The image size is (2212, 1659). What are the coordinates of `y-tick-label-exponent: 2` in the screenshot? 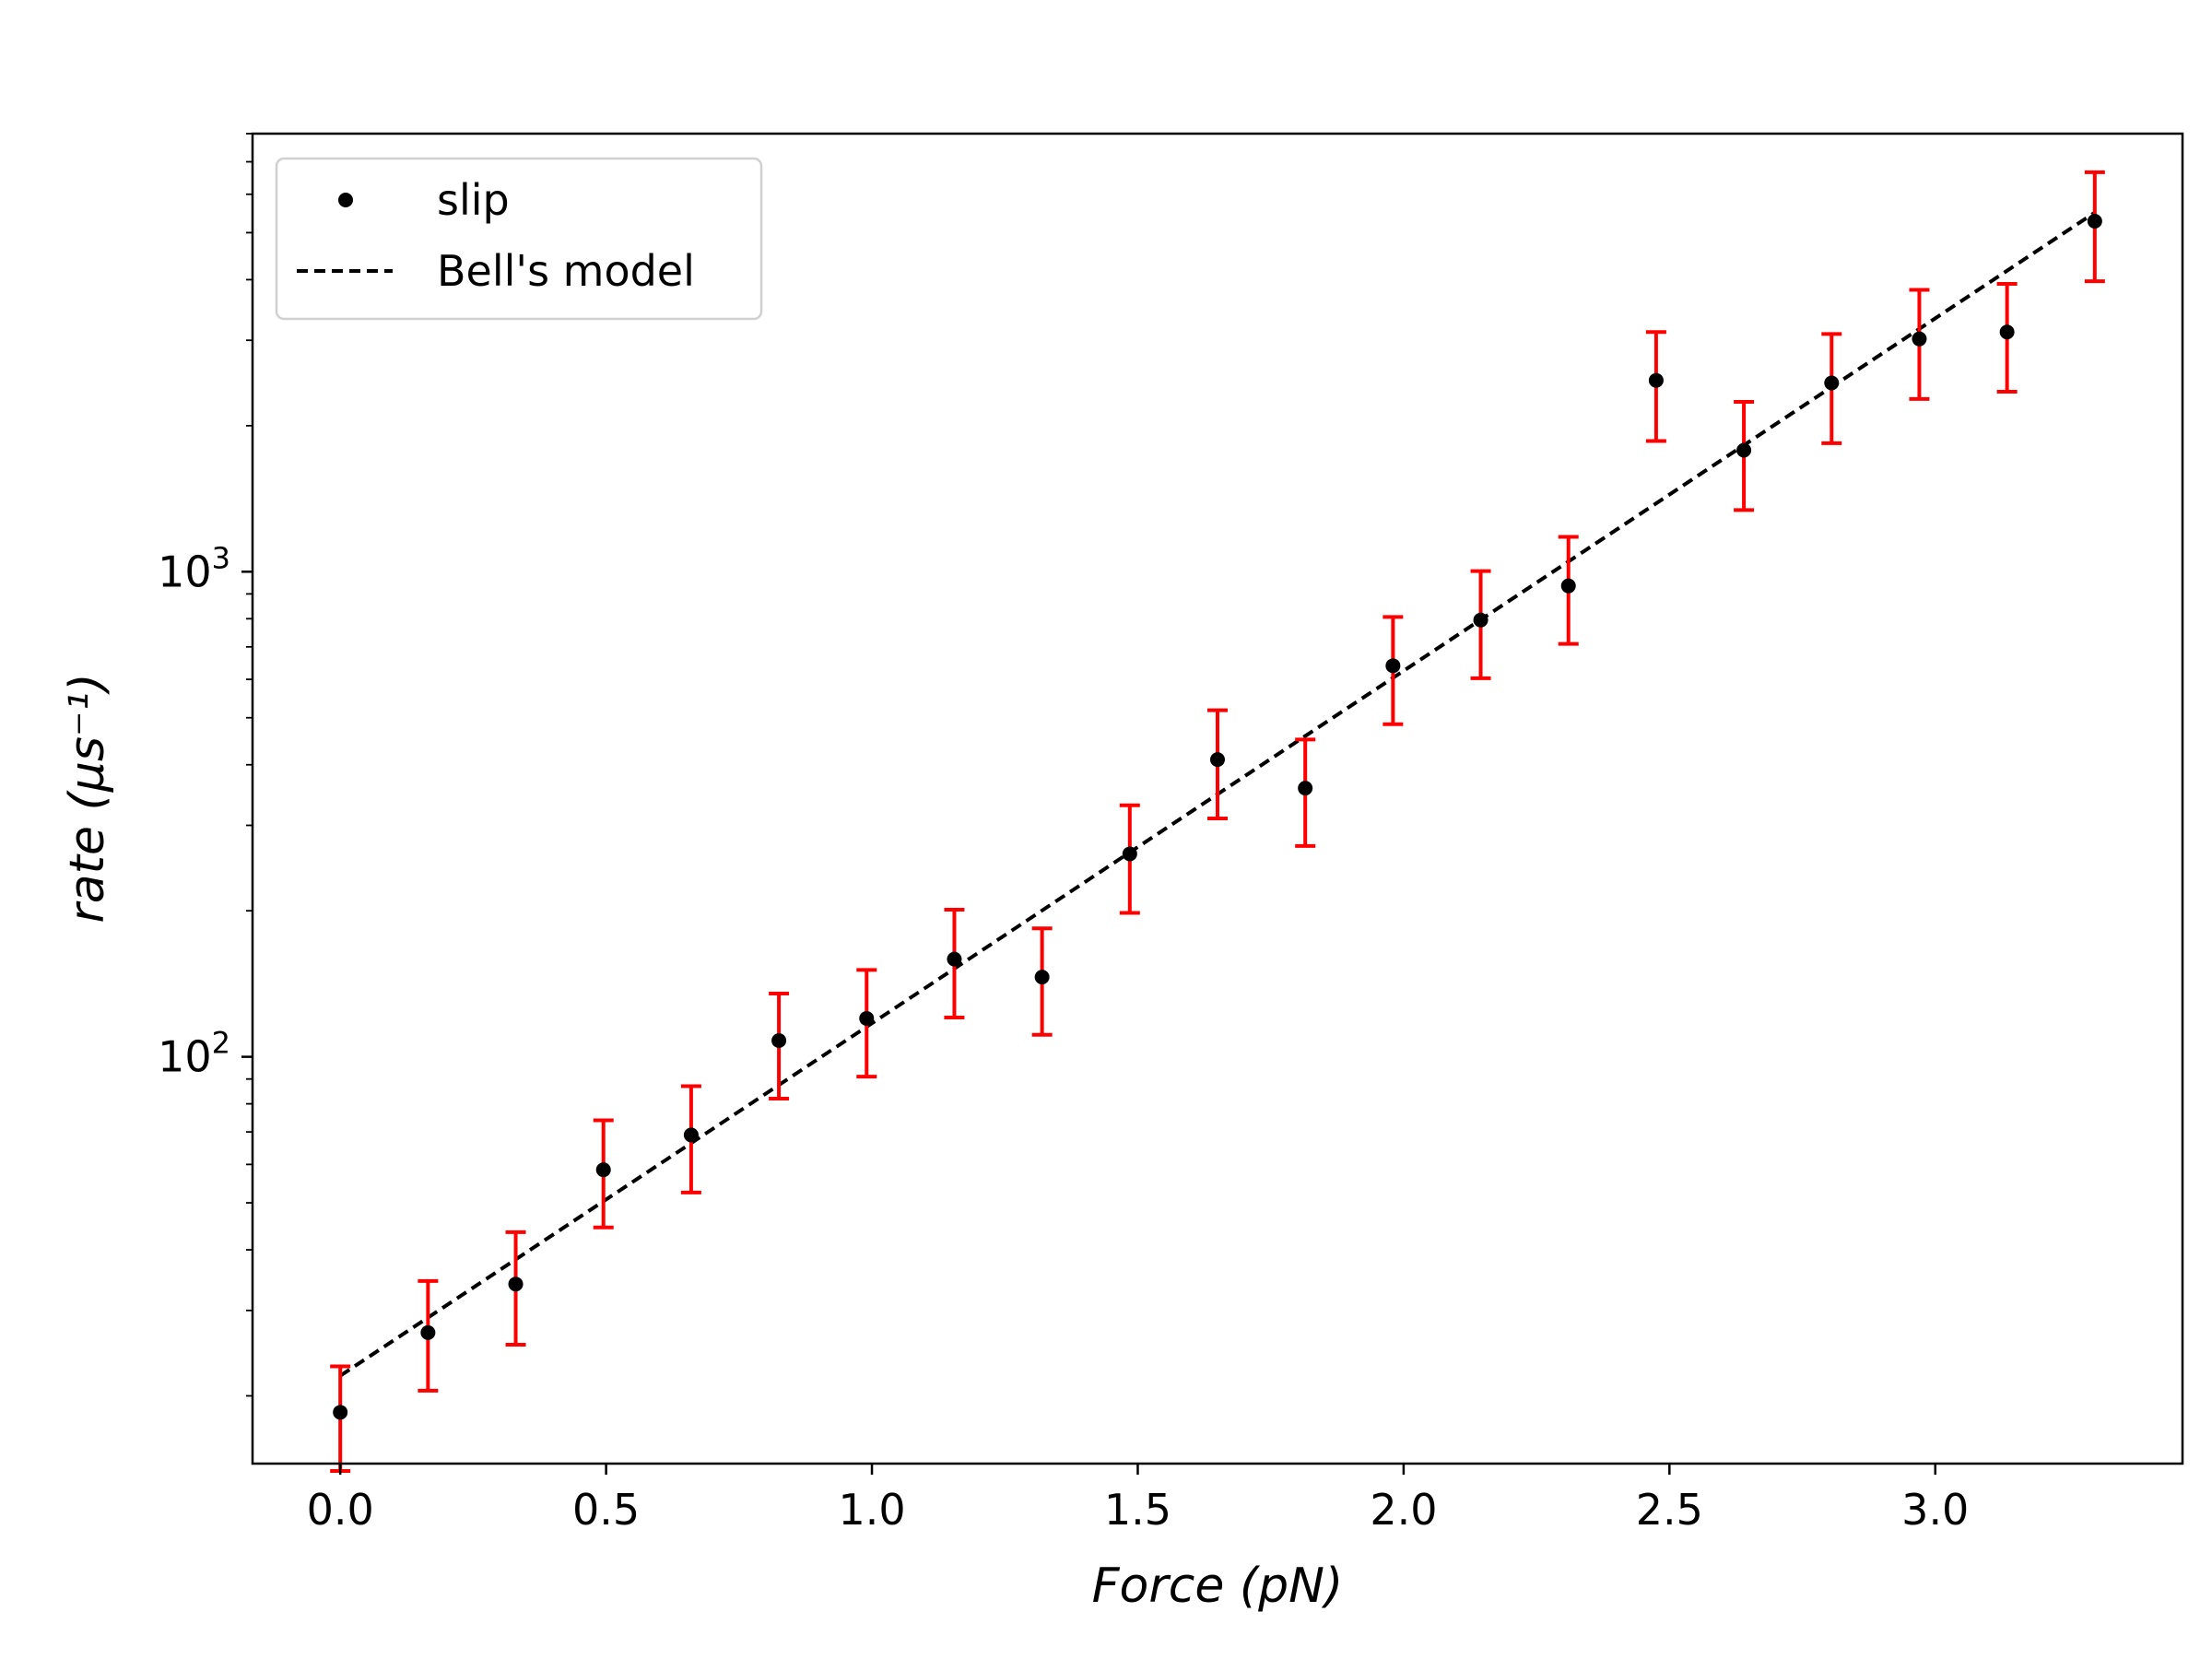 It's located at (221, 1043).